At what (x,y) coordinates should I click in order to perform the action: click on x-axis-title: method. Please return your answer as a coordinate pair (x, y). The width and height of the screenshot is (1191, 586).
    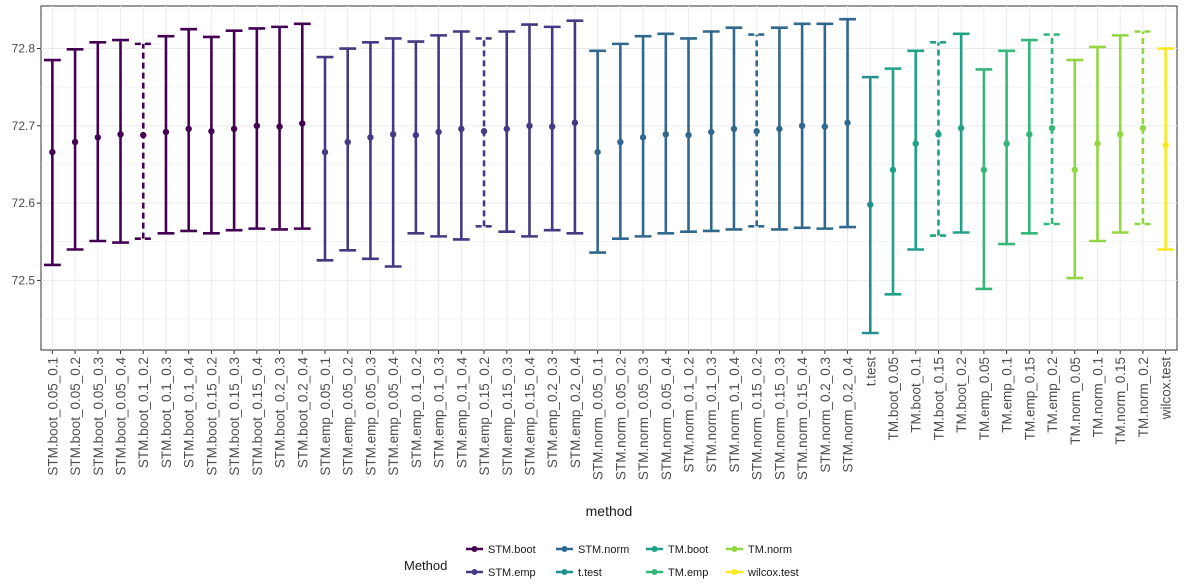
    Looking at the image, I should click on (609, 511).